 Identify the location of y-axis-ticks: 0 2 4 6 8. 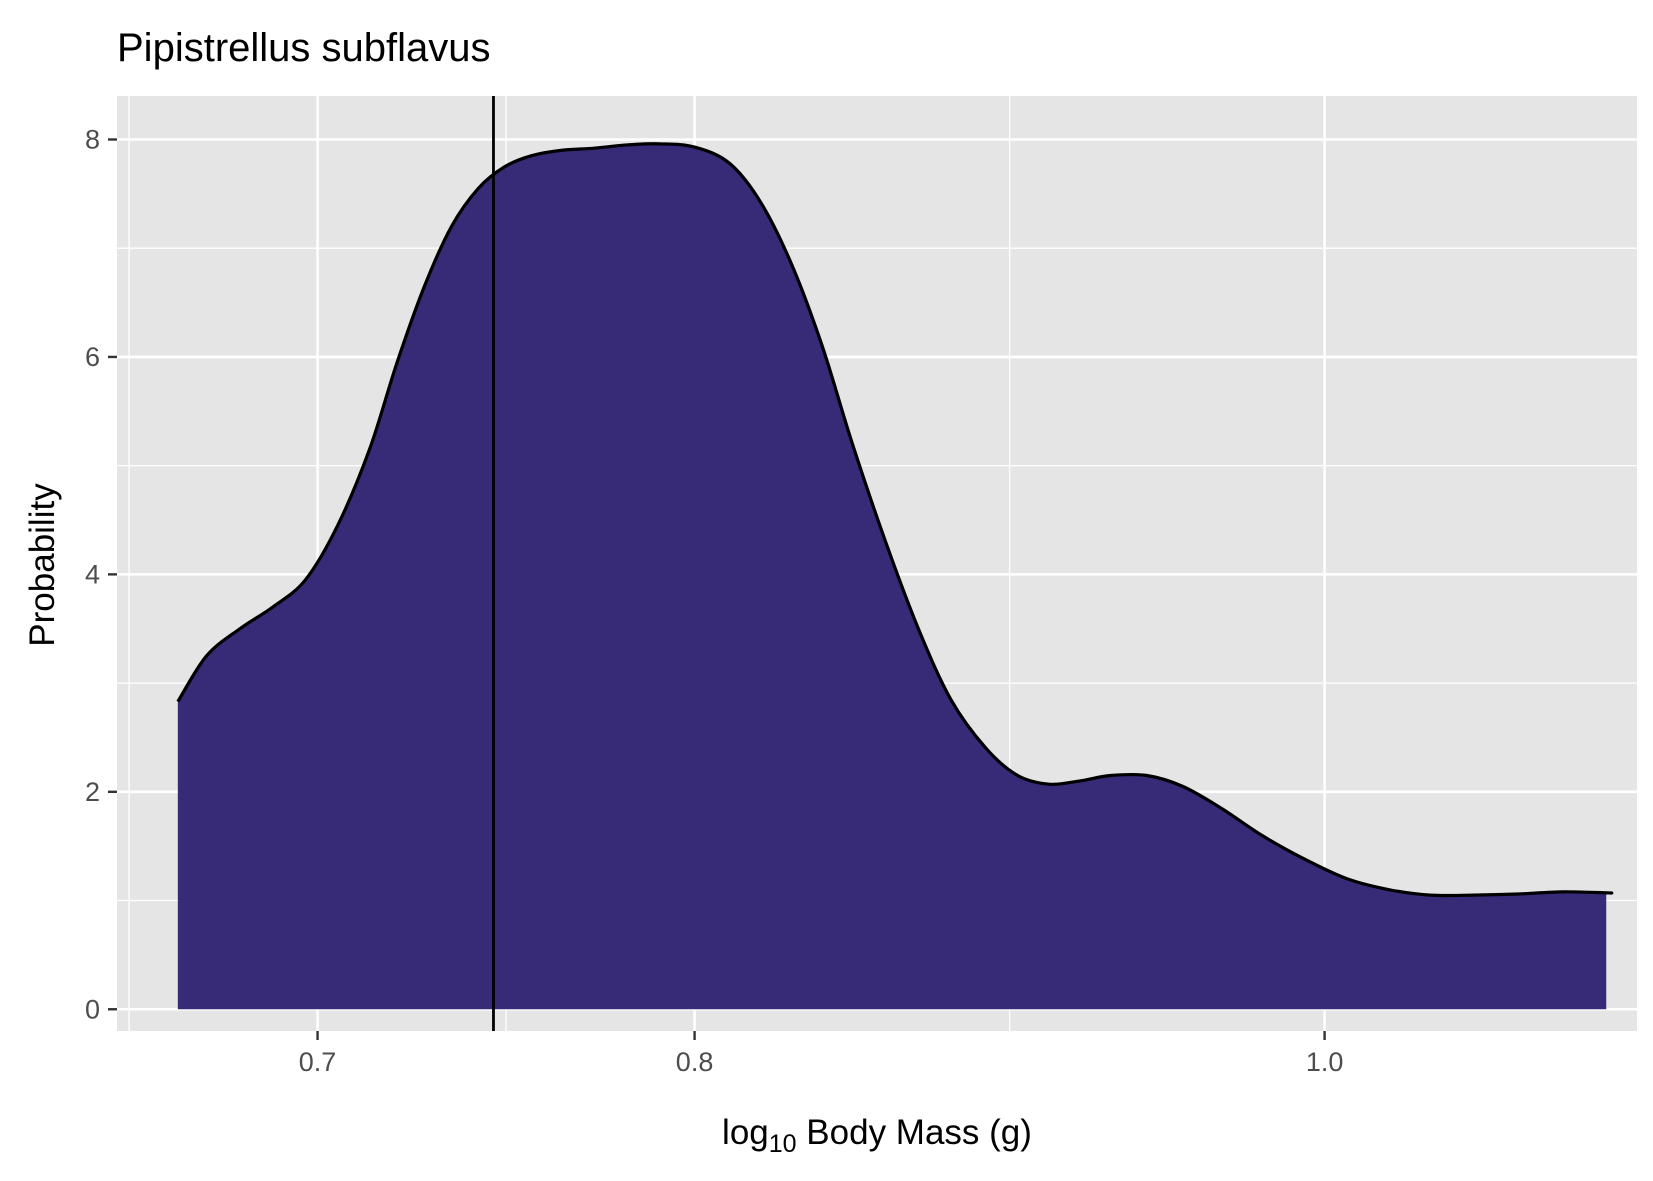
(101, 574).